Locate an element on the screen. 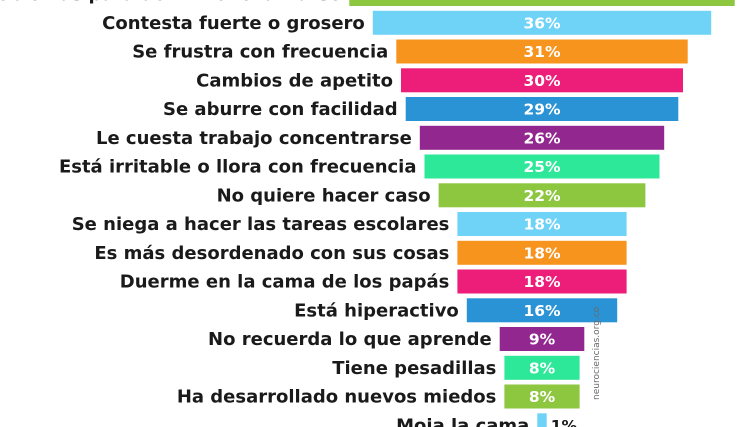  category-label: Es más desordenado con sus cosas is located at coordinates (271, 253).